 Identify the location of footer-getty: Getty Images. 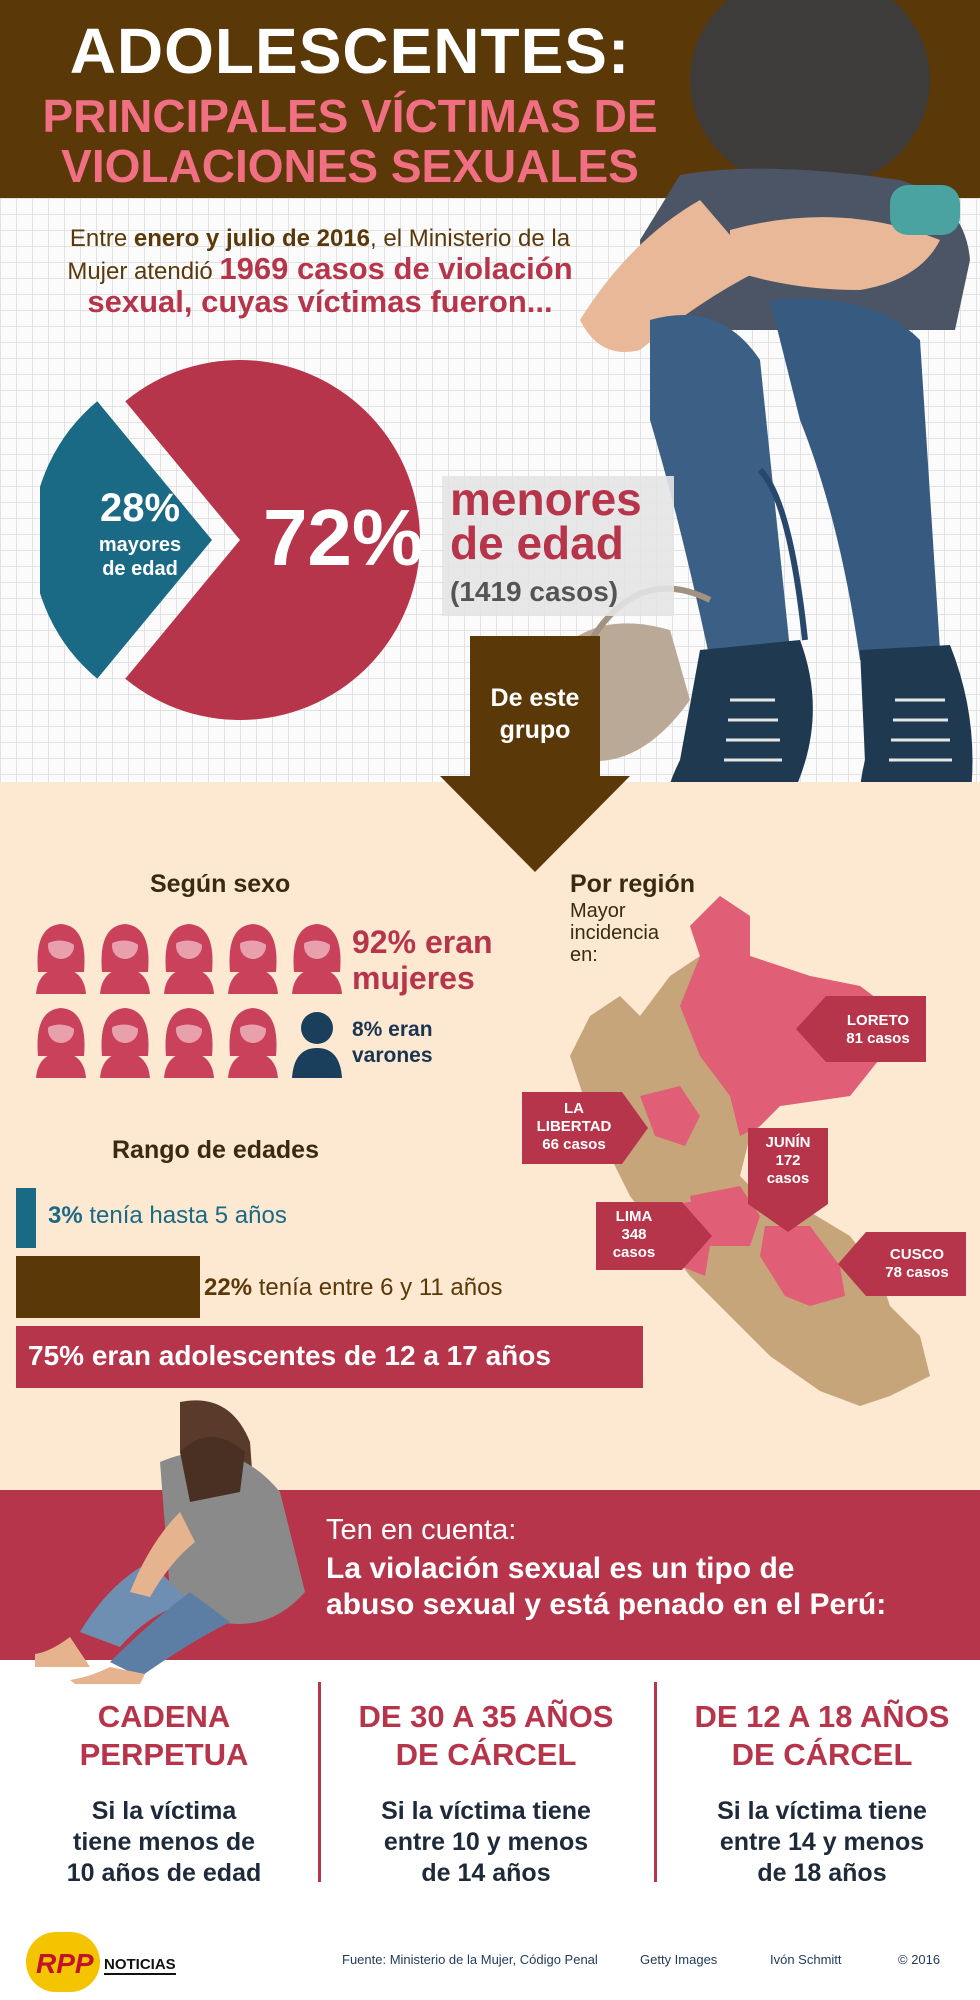
(679, 1959).